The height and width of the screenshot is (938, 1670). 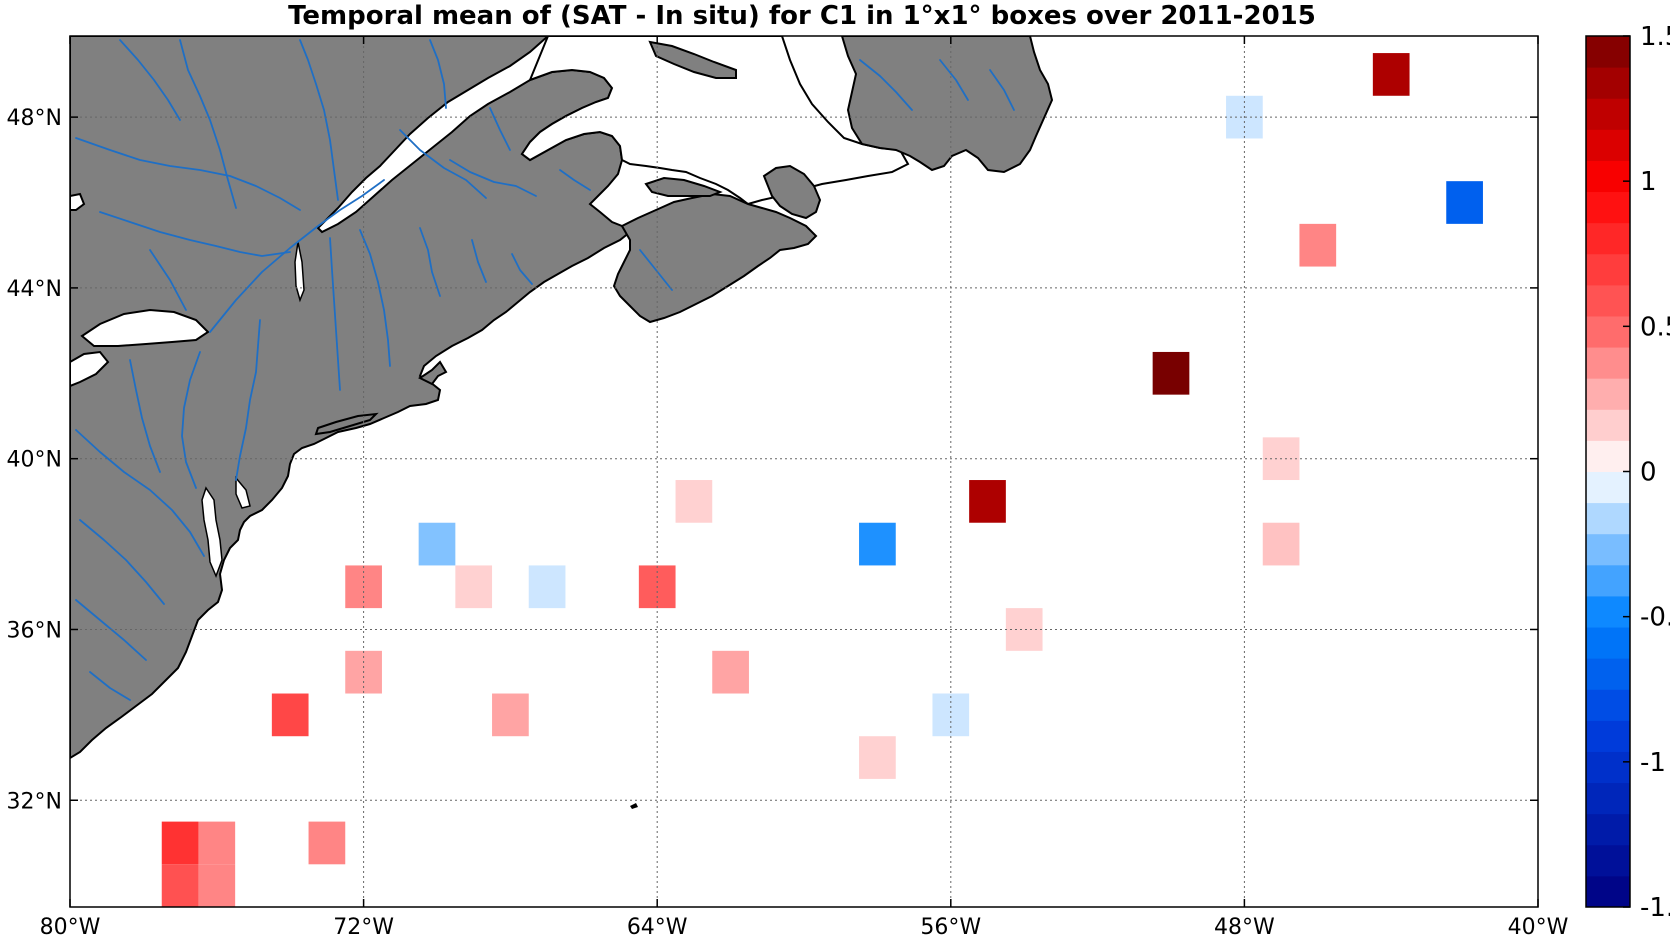 What do you see at coordinates (433, 373) in the screenshot?
I see `cape-cod` at bounding box center [433, 373].